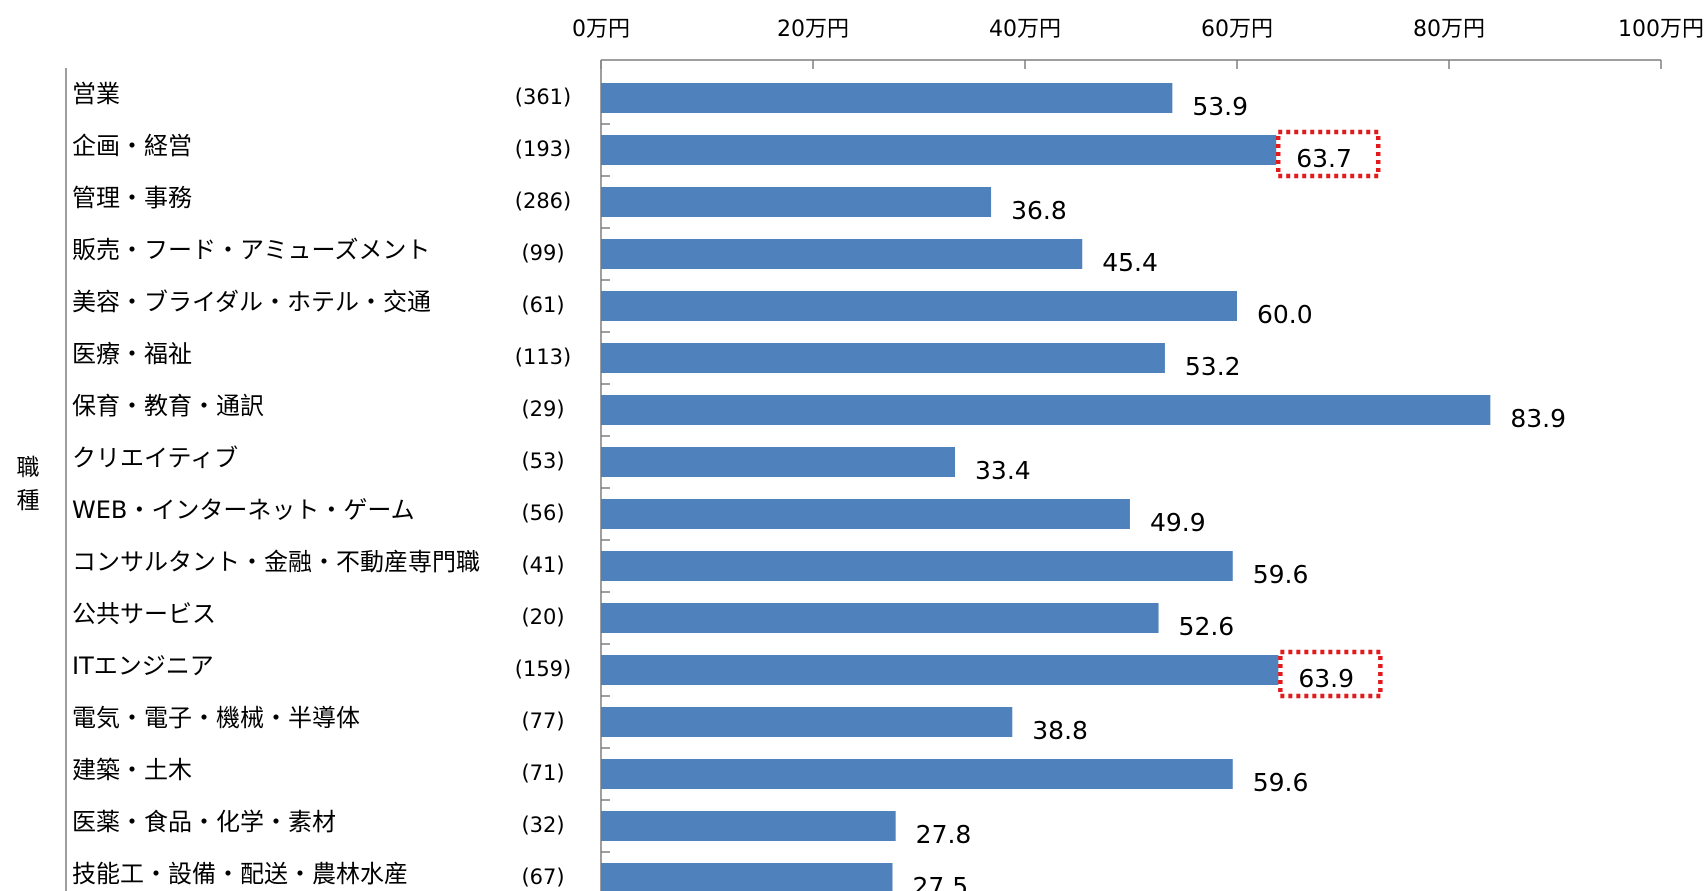 This screenshot has width=1704, height=891. What do you see at coordinates (941, 881) in the screenshot?
I see `value-label: 27.5` at bounding box center [941, 881].